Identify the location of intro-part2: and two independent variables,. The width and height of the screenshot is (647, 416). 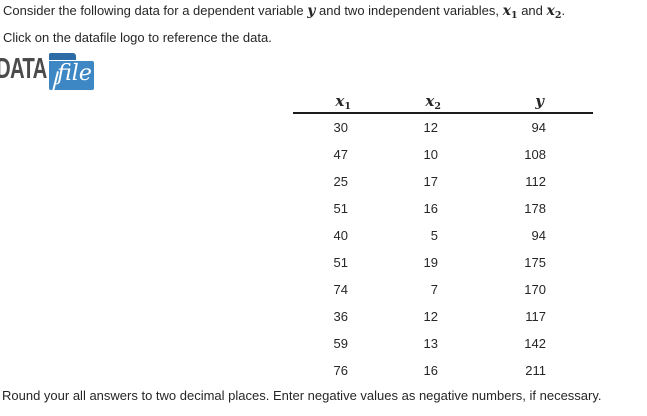
(409, 10).